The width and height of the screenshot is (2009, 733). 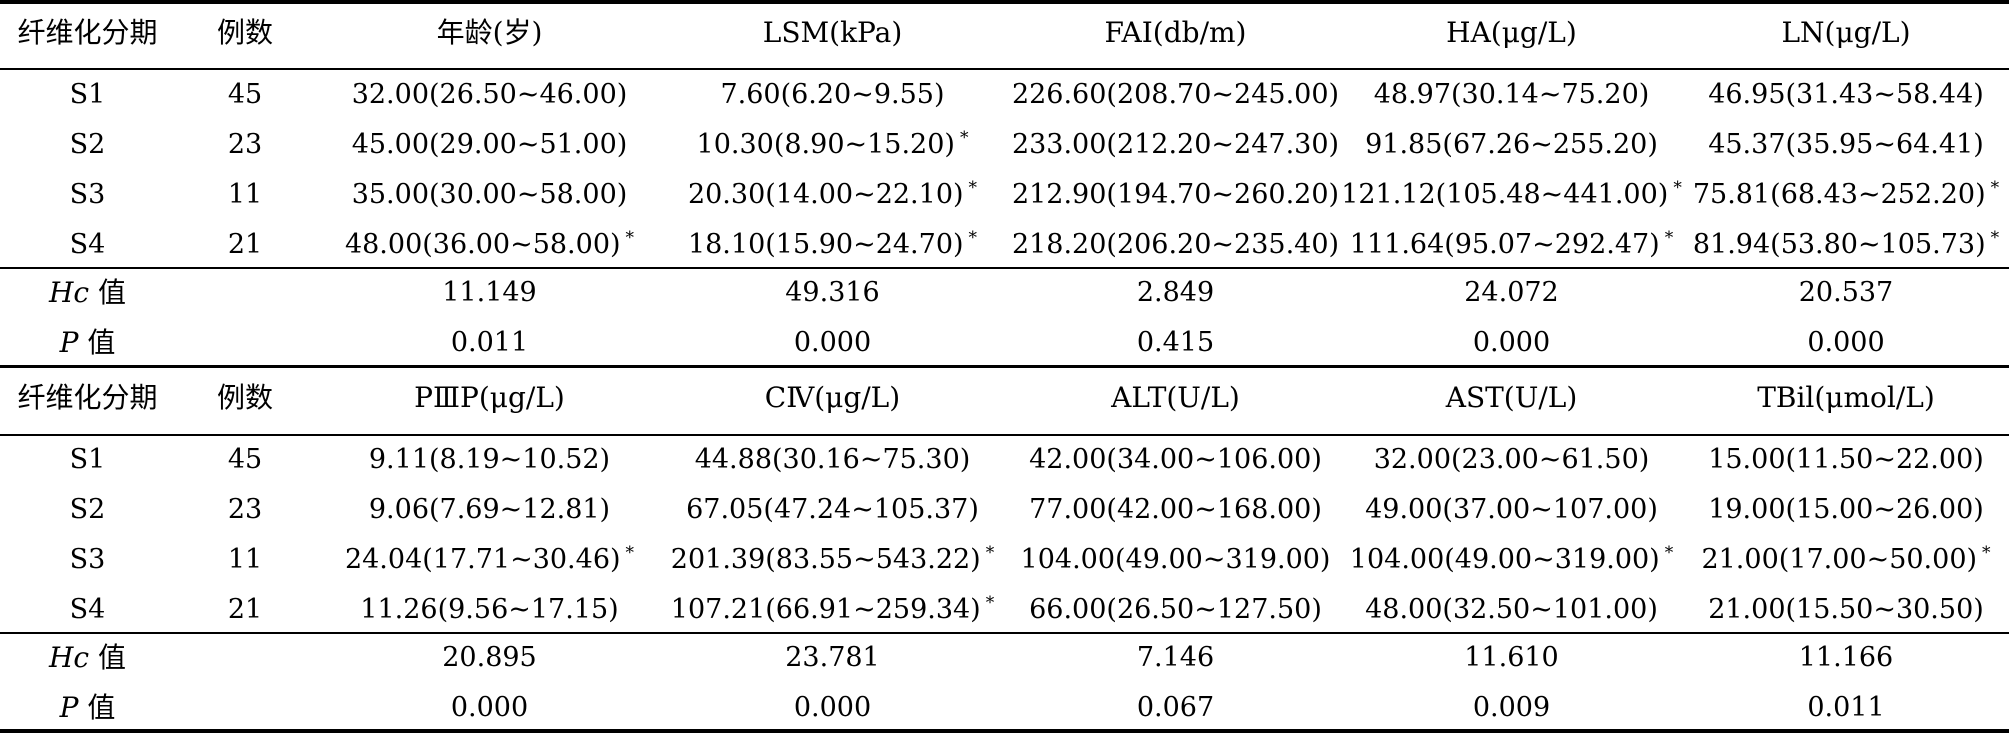 I want to click on column-header: LN(μg/L), so click(x=1846, y=32).